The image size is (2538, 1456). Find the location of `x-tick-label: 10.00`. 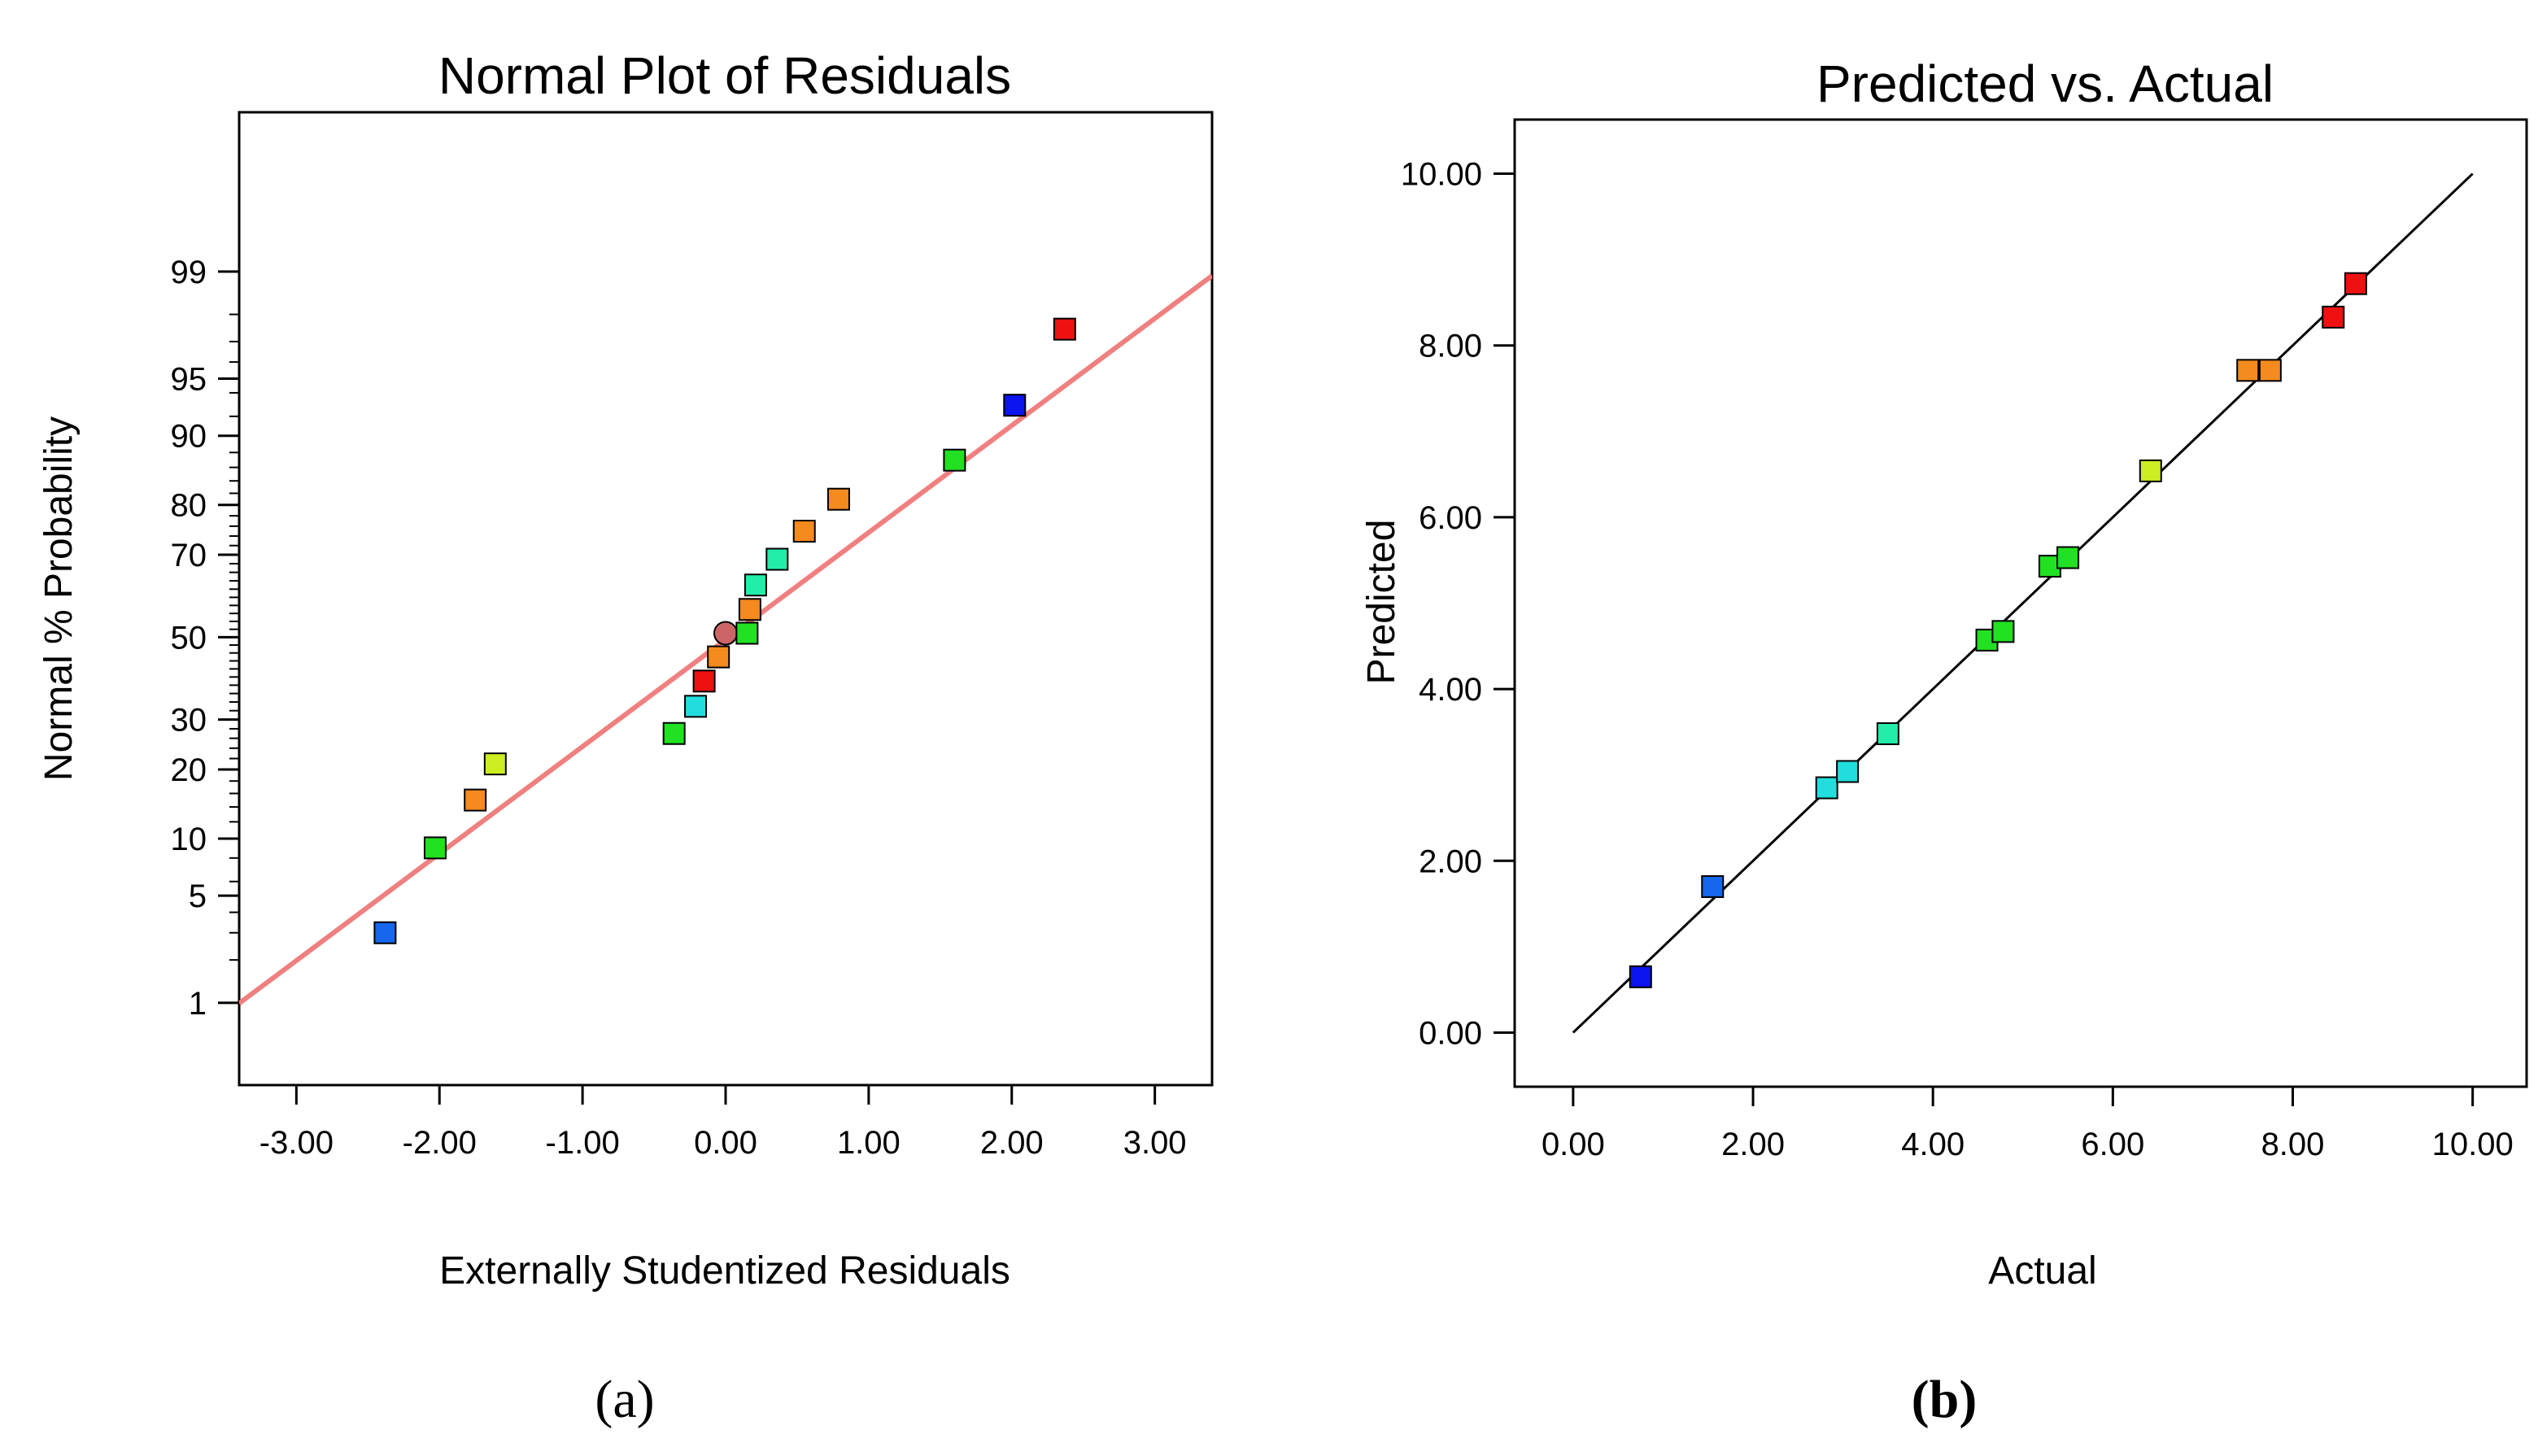

x-tick-label: 10.00 is located at coordinates (2473, 1144).